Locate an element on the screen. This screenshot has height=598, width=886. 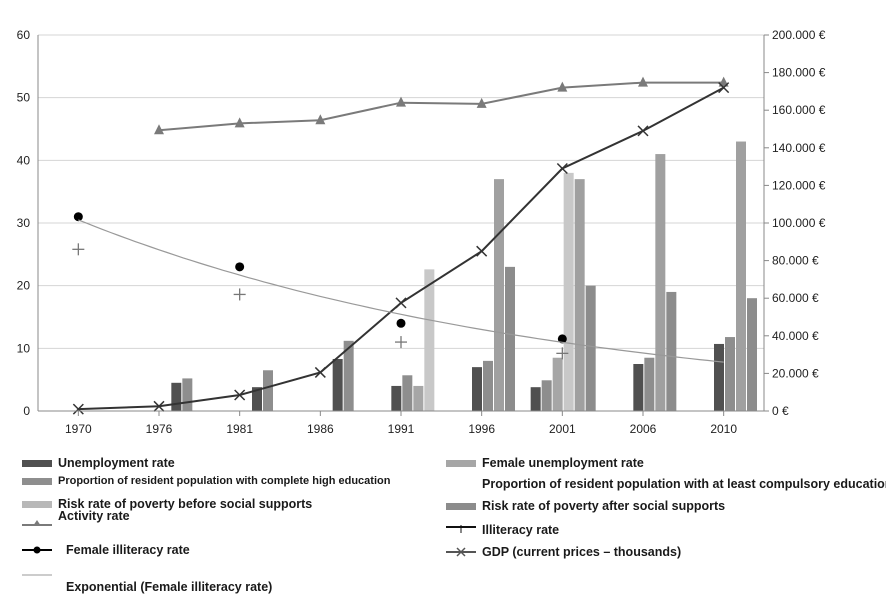
legend-item-female-illiteracy: Female illiteracy rate is located at coordinates (106, 550).